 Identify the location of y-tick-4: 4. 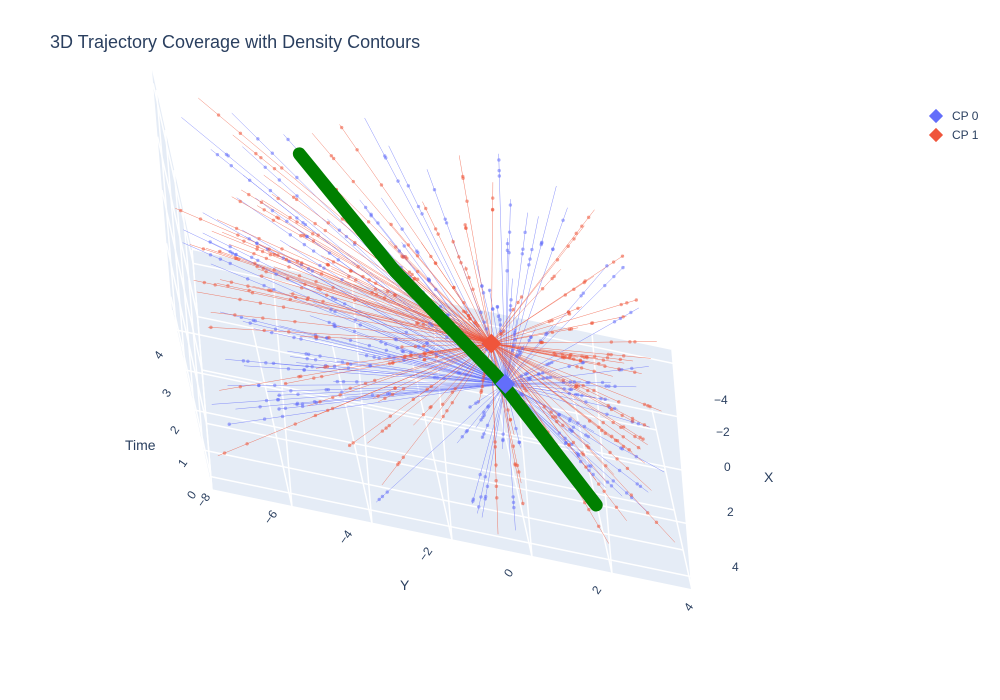
(688, 607).